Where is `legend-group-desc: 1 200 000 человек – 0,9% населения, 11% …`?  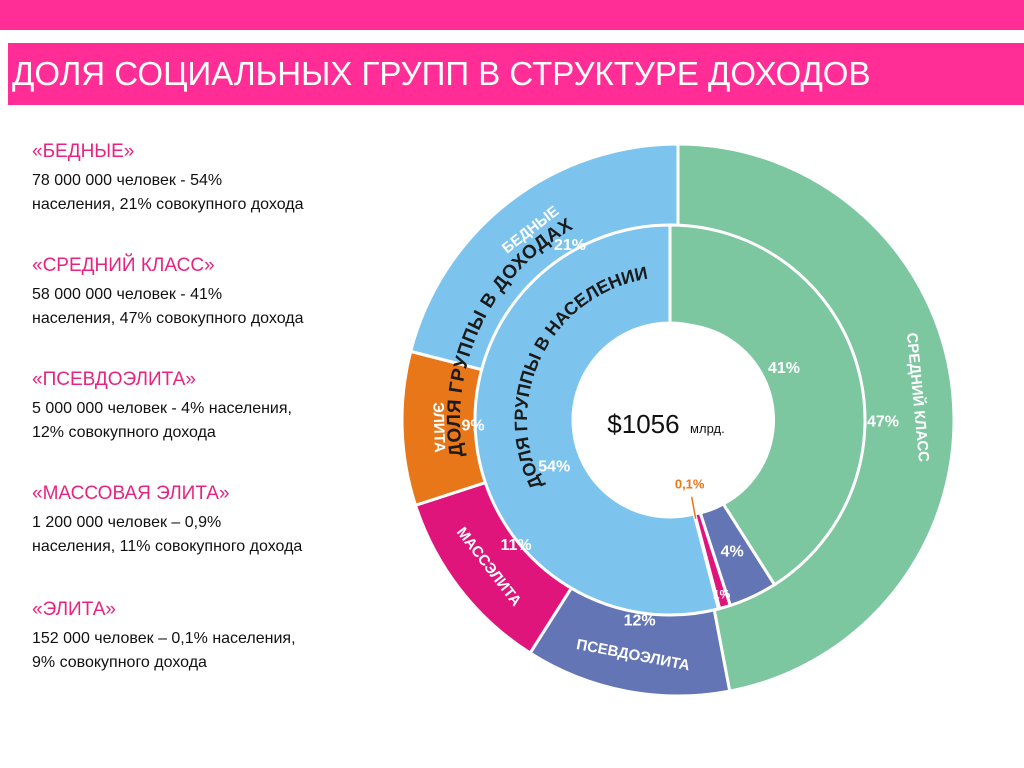
legend-group-desc: 1 200 000 человек – 0,9% населения, 11% … is located at coordinates (167, 534).